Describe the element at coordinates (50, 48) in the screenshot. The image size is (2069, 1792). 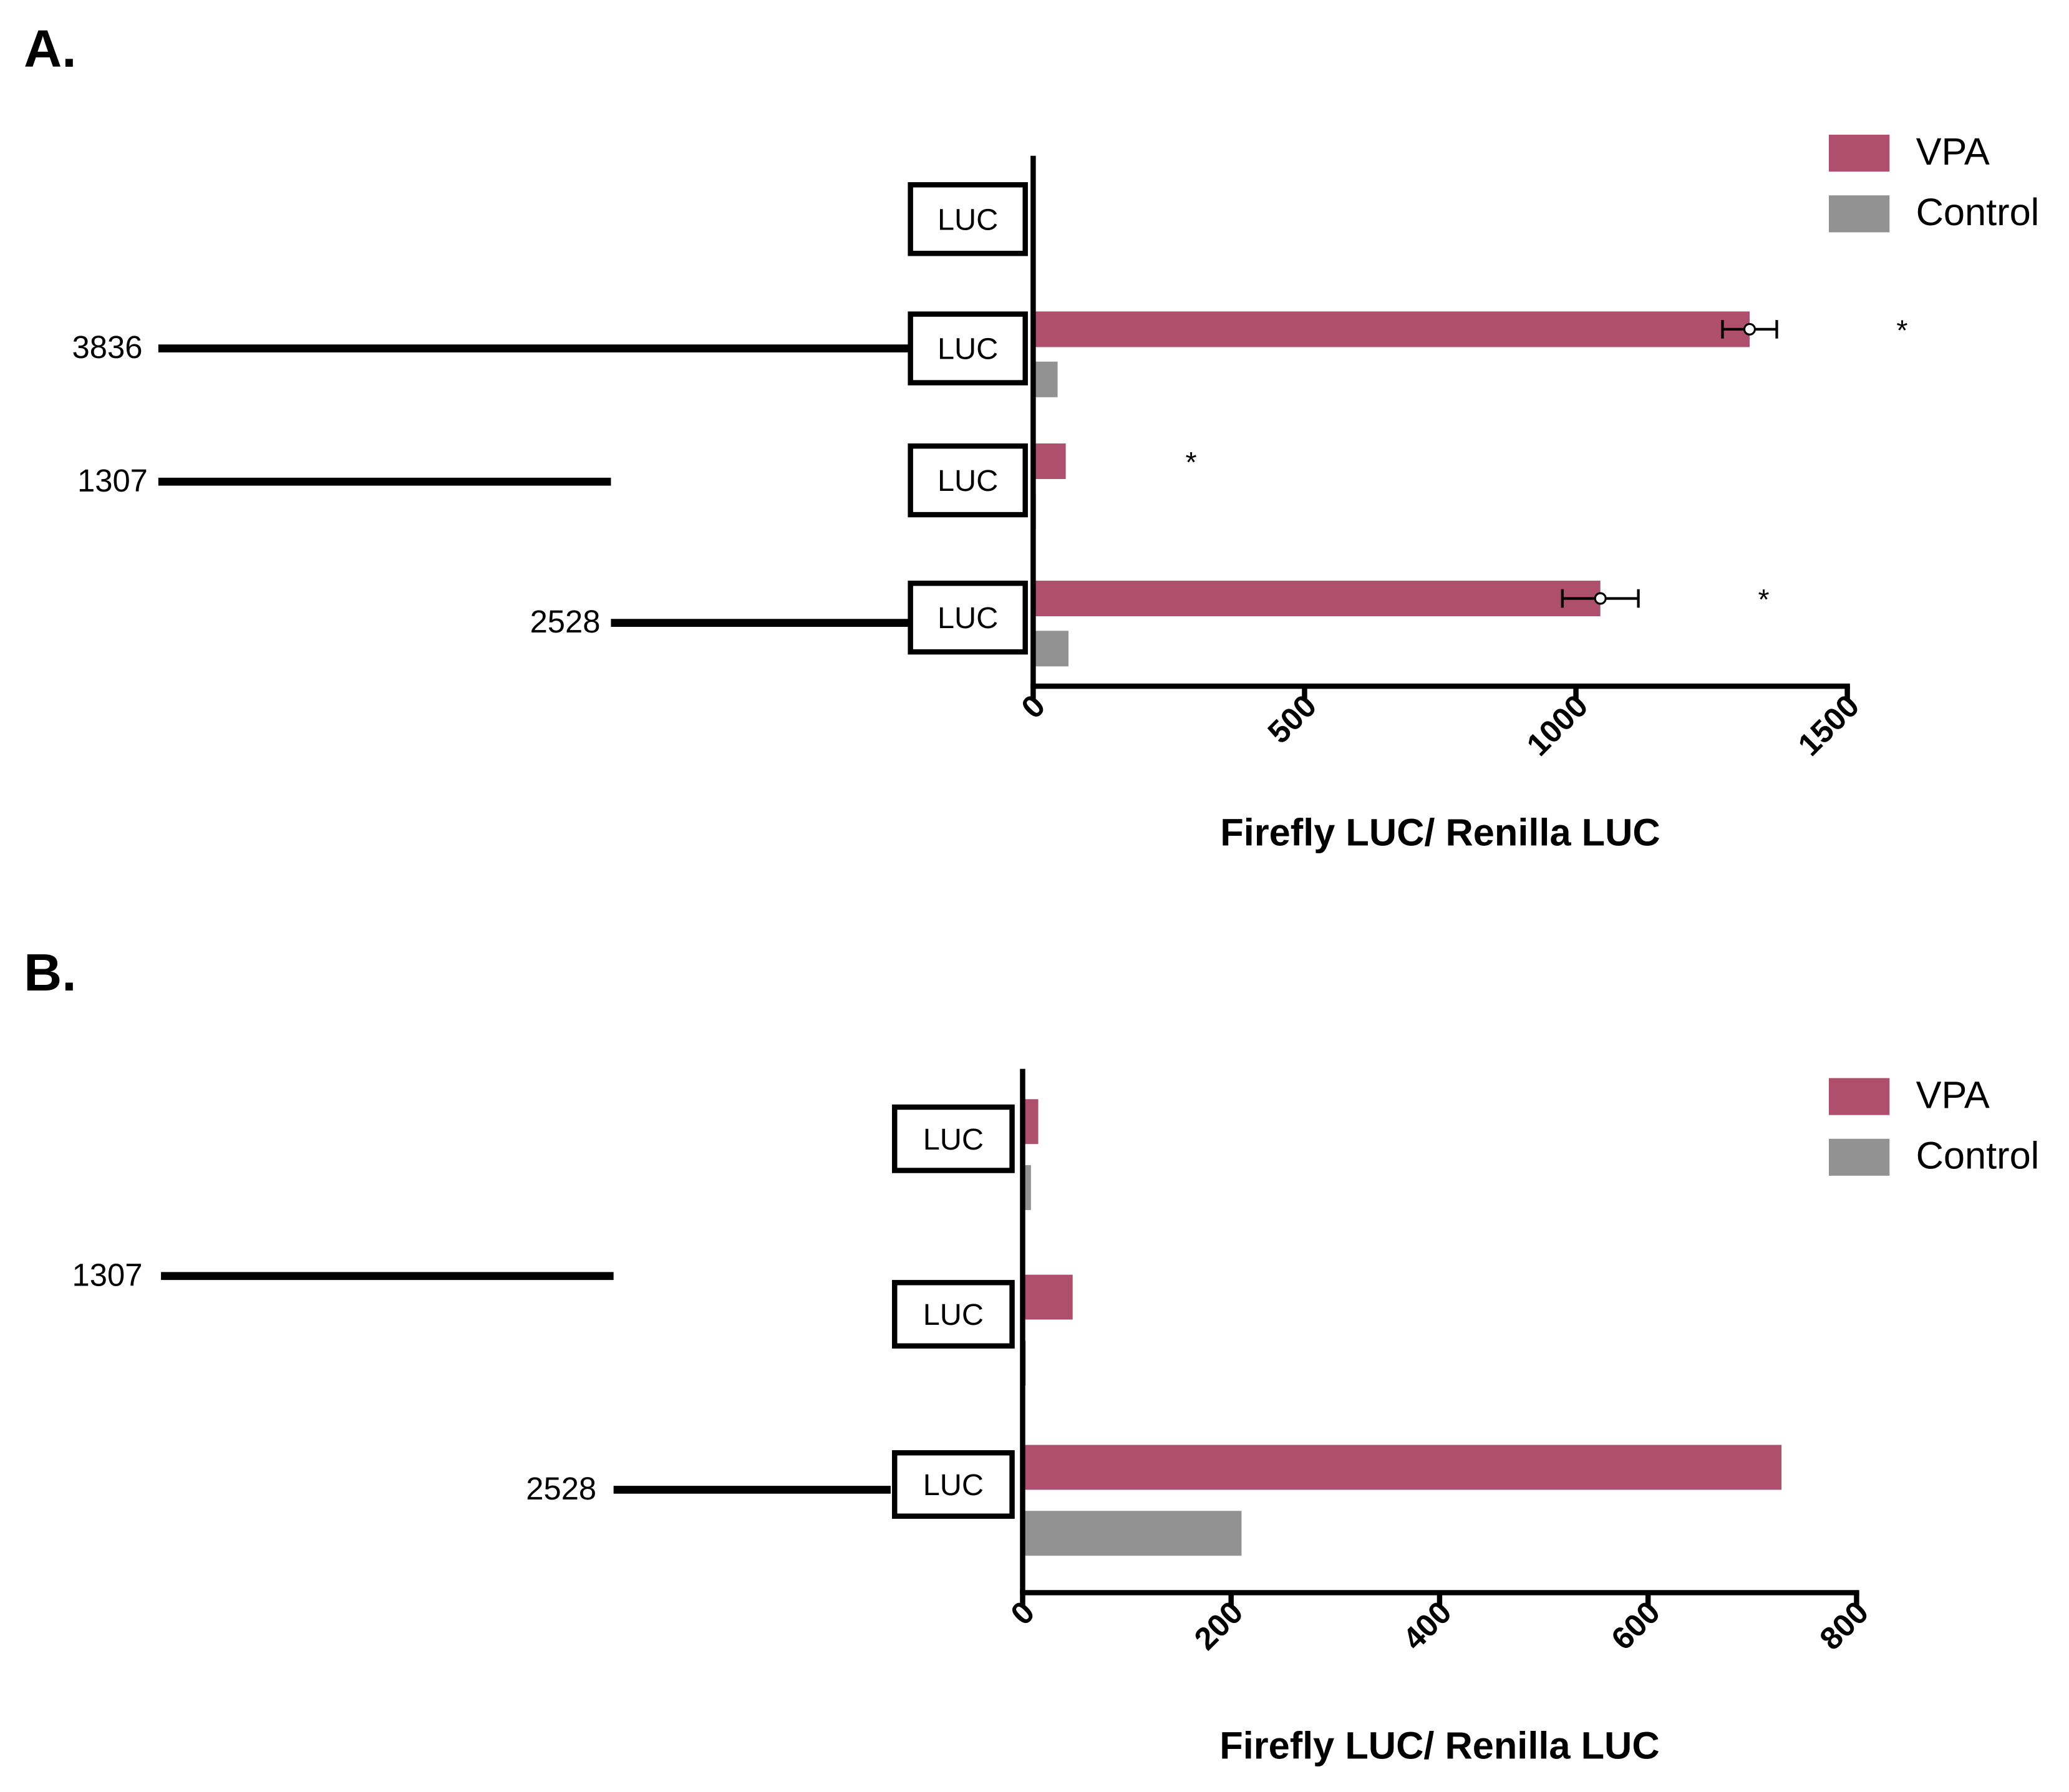
I see `panel-label: A.` at that location.